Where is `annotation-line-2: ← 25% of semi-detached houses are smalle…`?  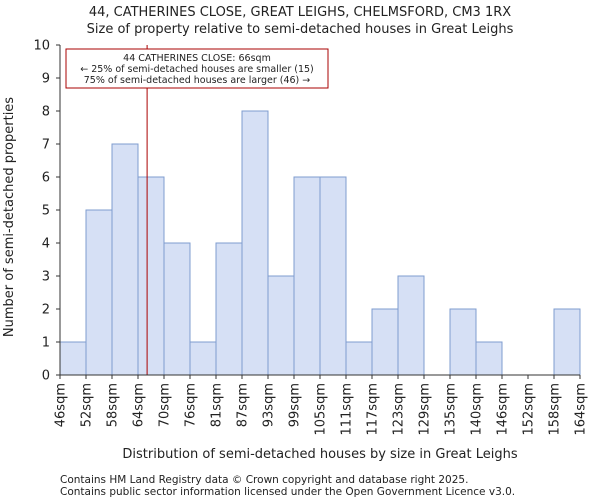 annotation-line-2: ← 25% of semi-detached houses are smalle… is located at coordinates (197, 69).